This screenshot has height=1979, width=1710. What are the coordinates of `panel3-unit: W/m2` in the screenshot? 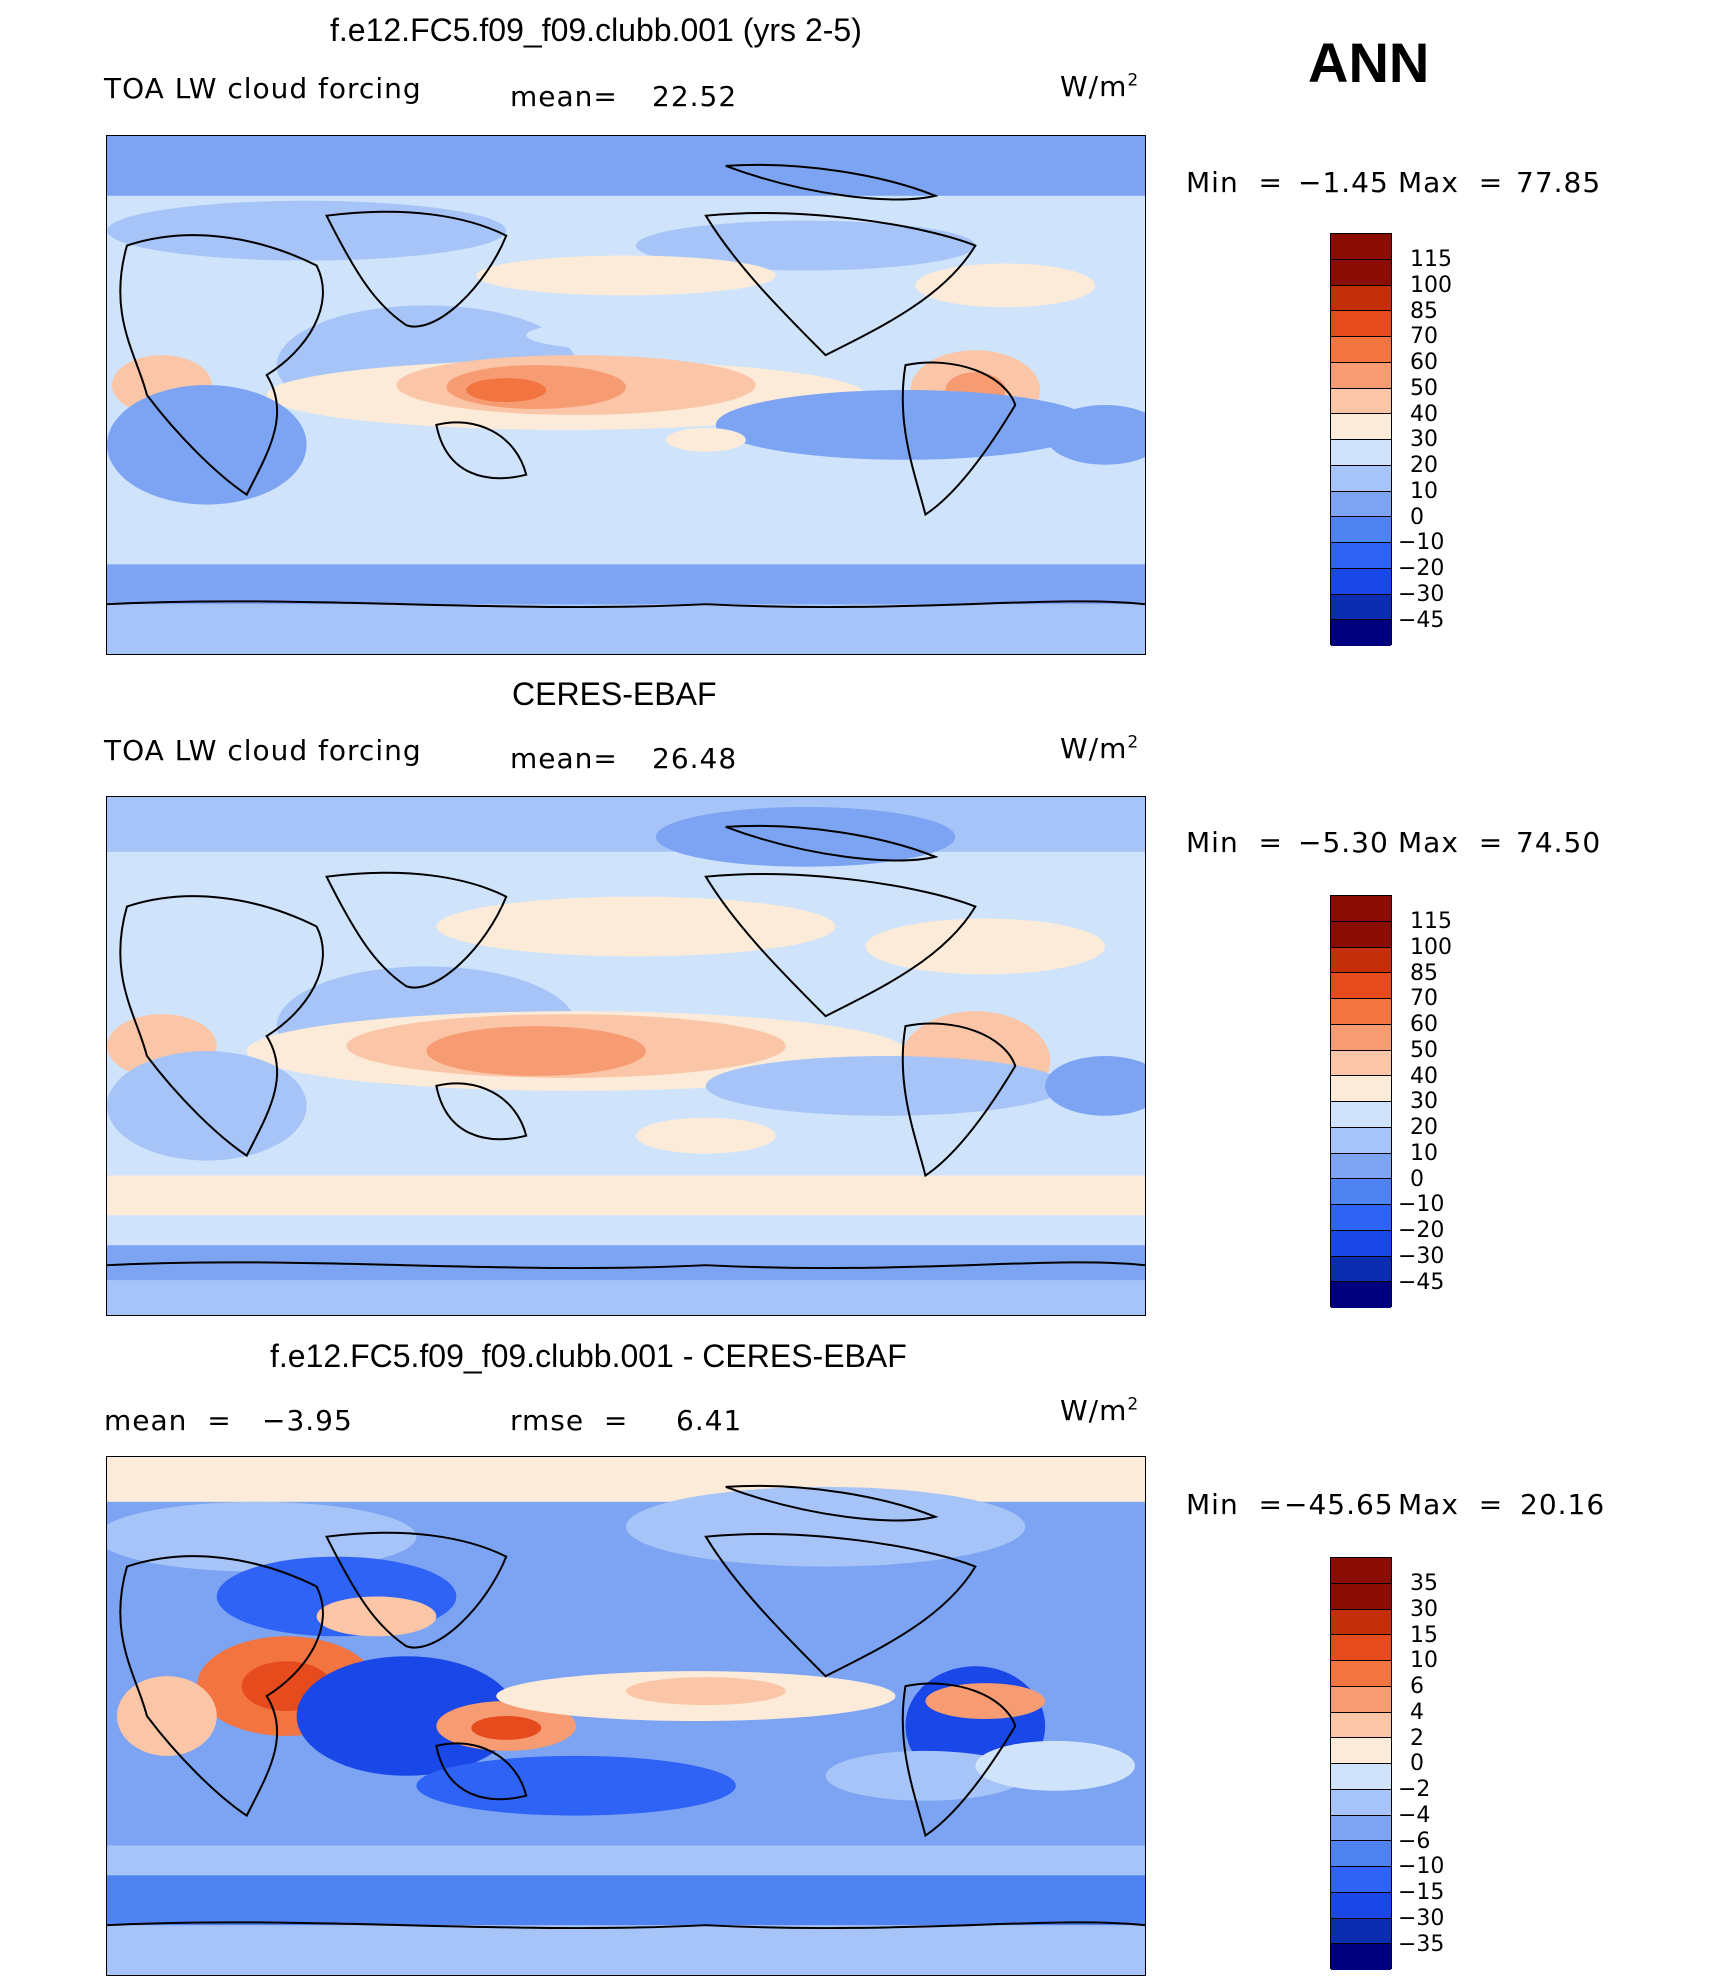 It's located at (1100, 1410).